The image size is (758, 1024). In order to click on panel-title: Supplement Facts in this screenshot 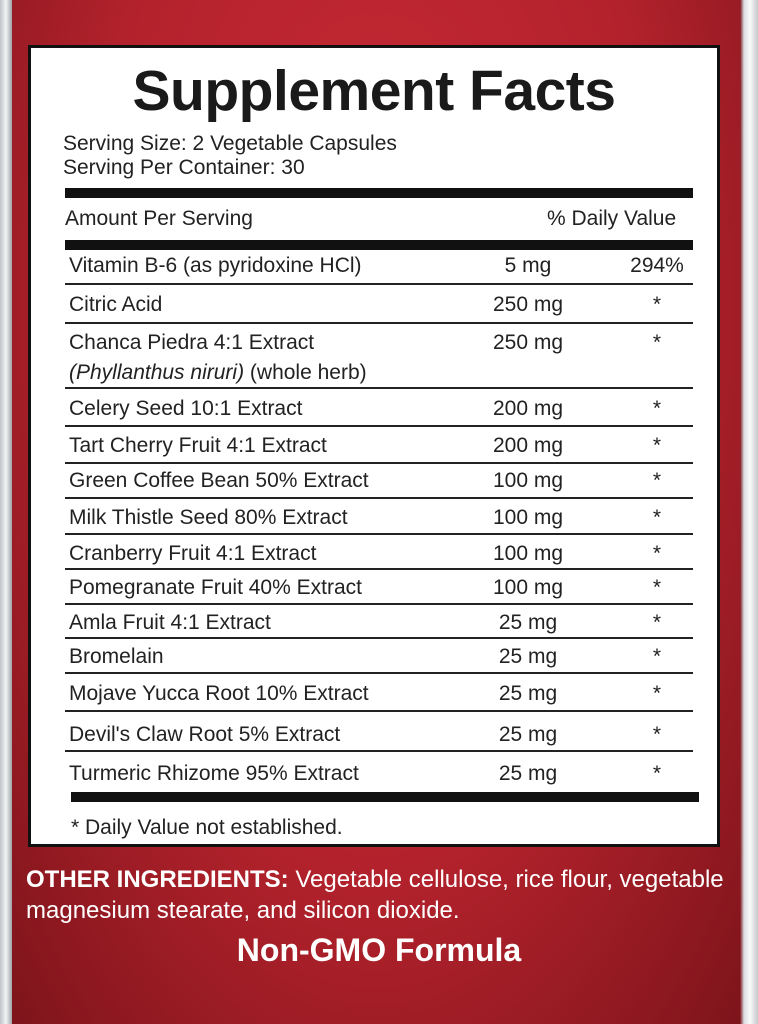, I will do `click(374, 91)`.